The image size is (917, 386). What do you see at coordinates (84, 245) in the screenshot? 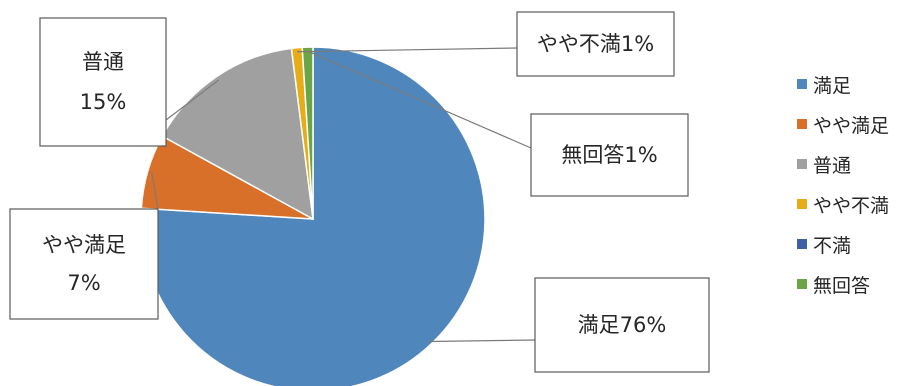
I see `data-label: やや満足` at bounding box center [84, 245].